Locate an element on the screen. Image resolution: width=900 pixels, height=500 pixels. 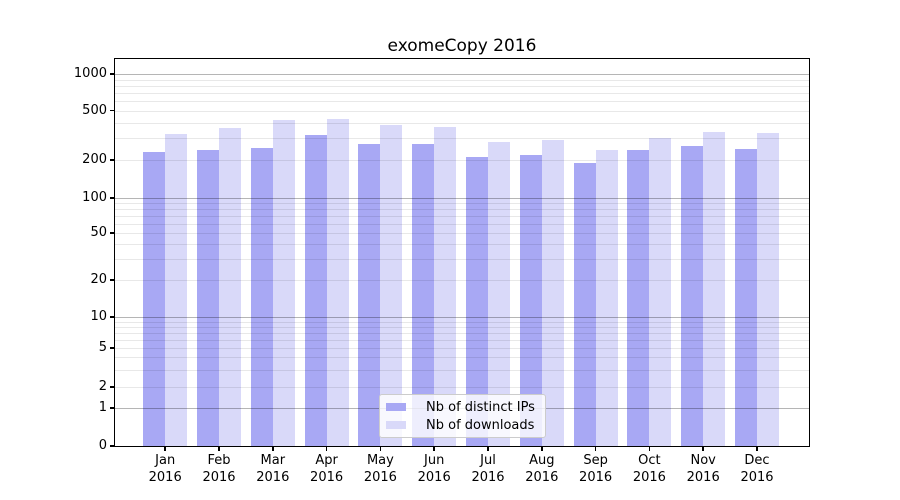
bar-distinct-ips-aug is located at coordinates (530, 300).